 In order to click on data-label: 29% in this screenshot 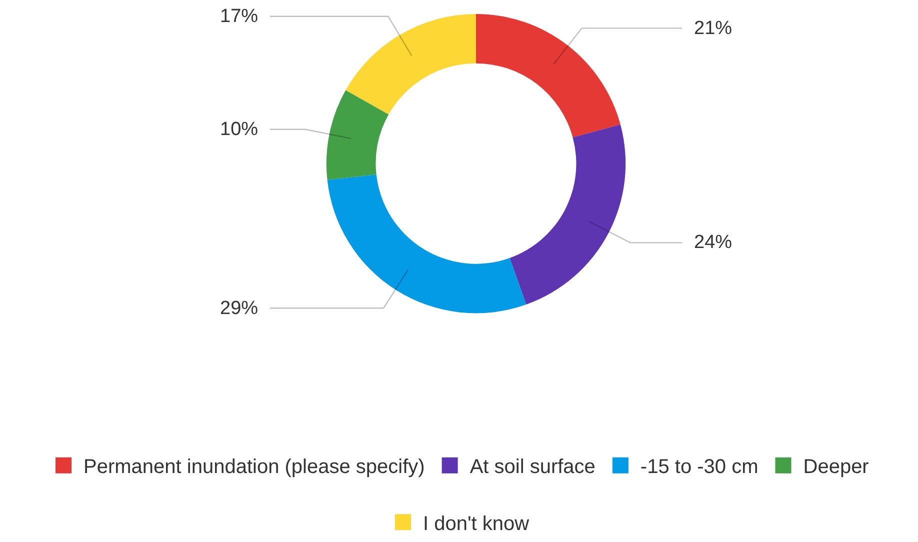, I will do `click(239, 308)`.